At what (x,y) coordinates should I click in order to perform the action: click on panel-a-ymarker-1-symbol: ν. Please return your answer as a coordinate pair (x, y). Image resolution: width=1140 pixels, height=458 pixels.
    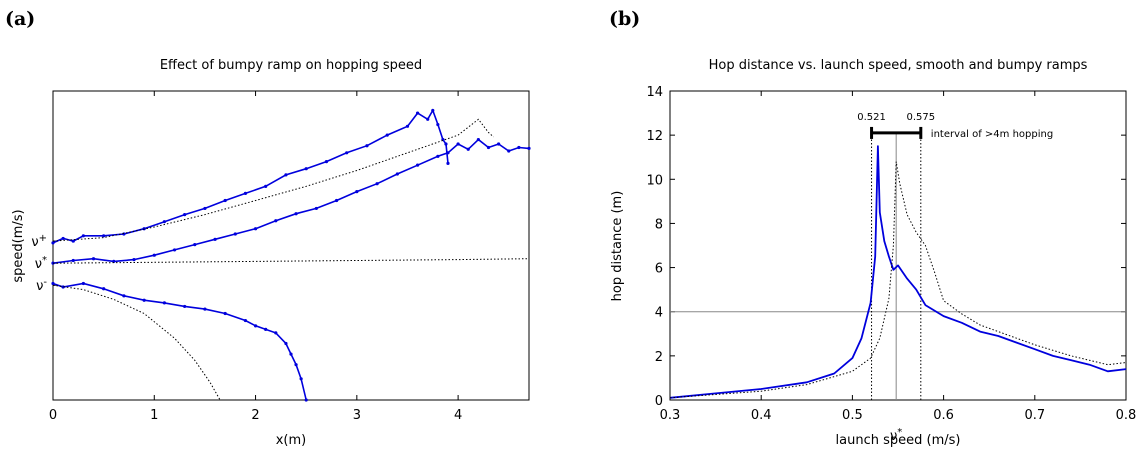
    Looking at the image, I should click on (38, 264).